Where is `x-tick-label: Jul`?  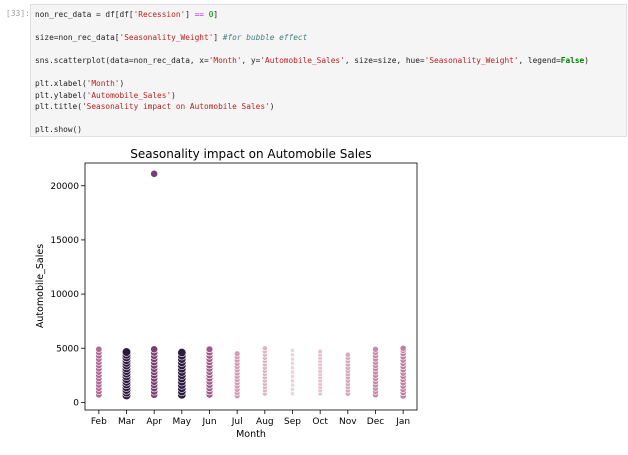 x-tick-label: Jul is located at coordinates (237, 422).